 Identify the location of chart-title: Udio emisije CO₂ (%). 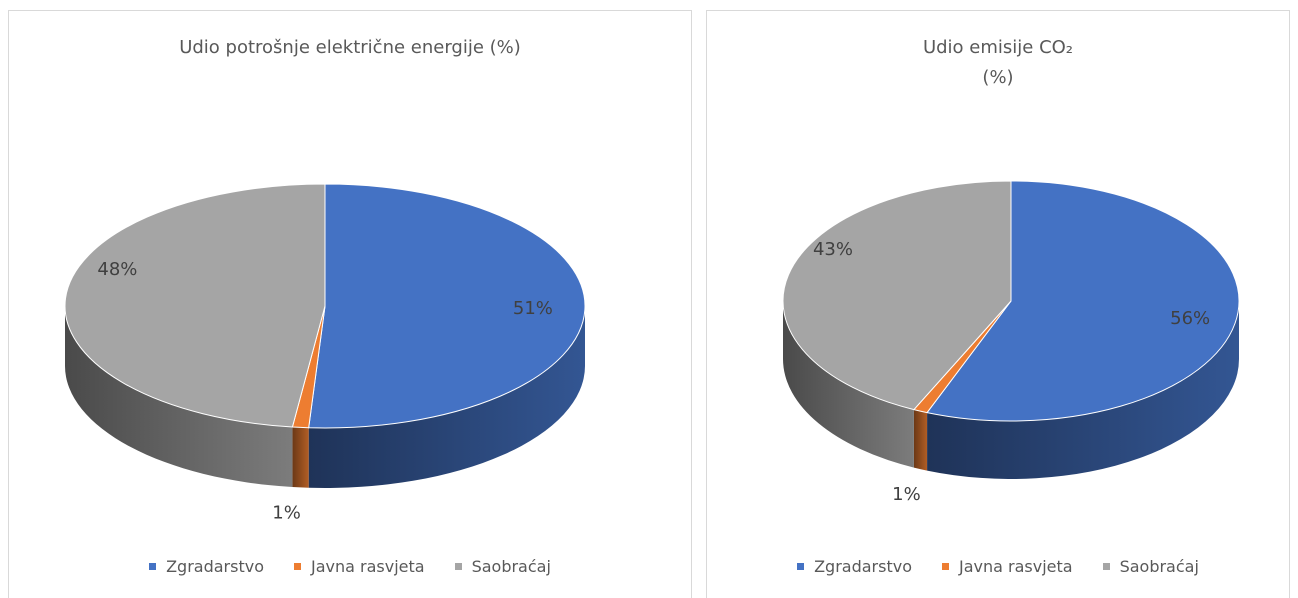
(998, 62).